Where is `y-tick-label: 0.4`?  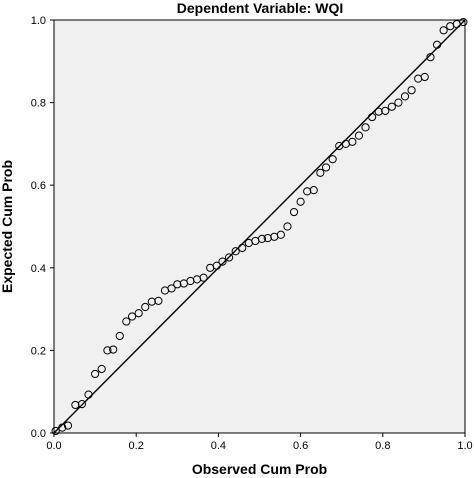 y-tick-label: 0.4 is located at coordinates (38, 269).